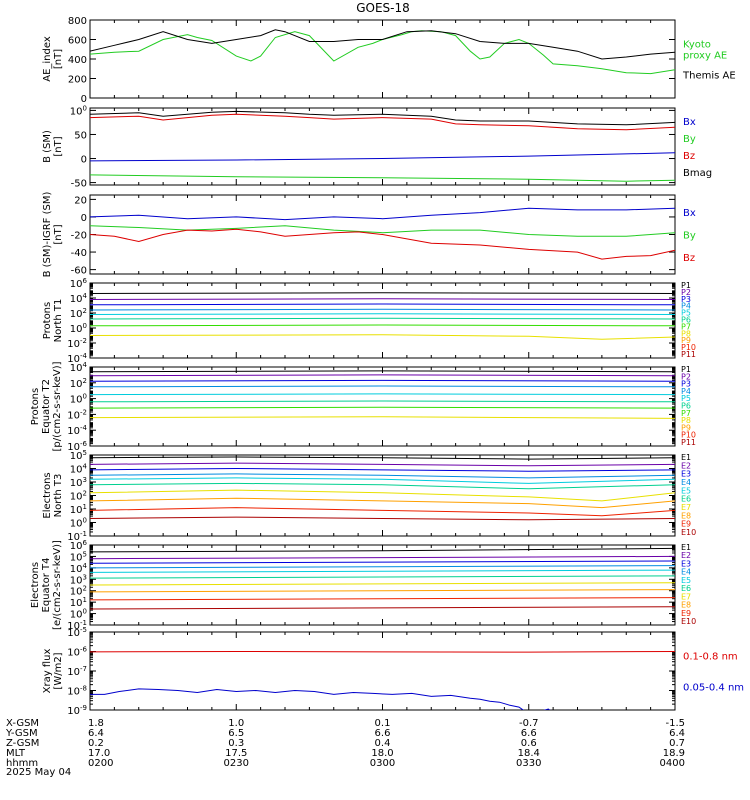 Image resolution: width=750 pixels, height=800 pixels. What do you see at coordinates (382, 753) in the screenshot?
I see `ephemeris-value: 18.0` at bounding box center [382, 753].